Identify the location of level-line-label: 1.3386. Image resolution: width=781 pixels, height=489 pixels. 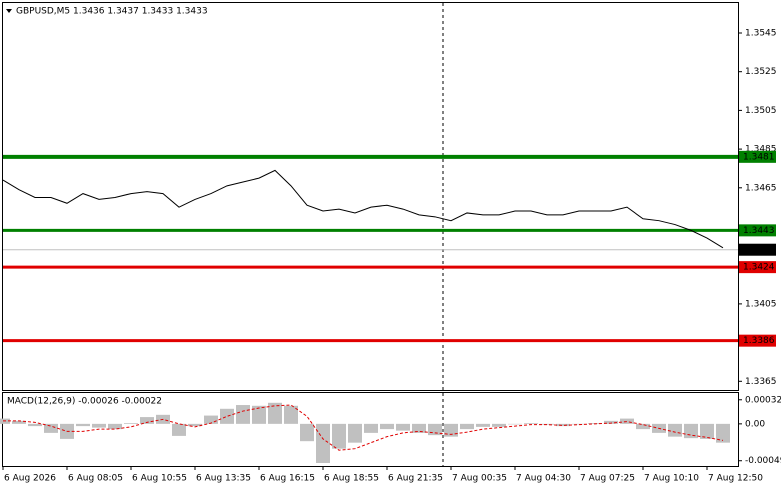
(759, 341).